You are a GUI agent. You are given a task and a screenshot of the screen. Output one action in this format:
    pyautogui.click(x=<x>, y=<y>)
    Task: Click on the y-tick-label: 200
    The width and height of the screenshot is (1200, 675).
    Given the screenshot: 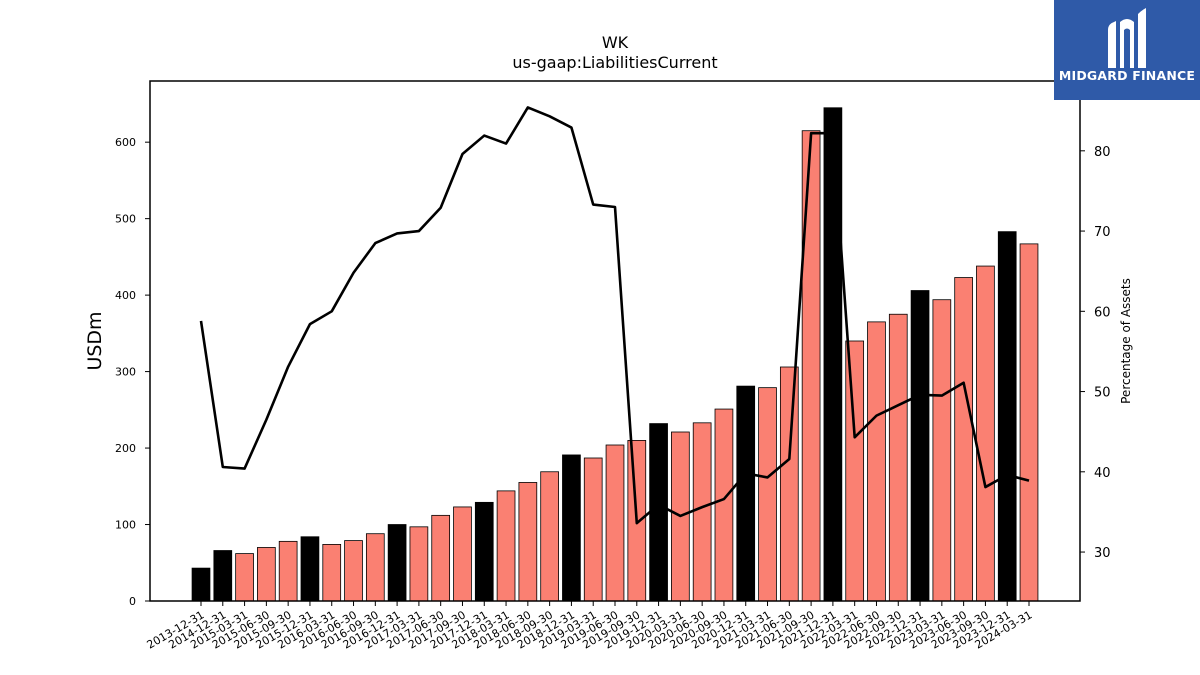 What is the action you would take?
    pyautogui.click(x=125, y=448)
    